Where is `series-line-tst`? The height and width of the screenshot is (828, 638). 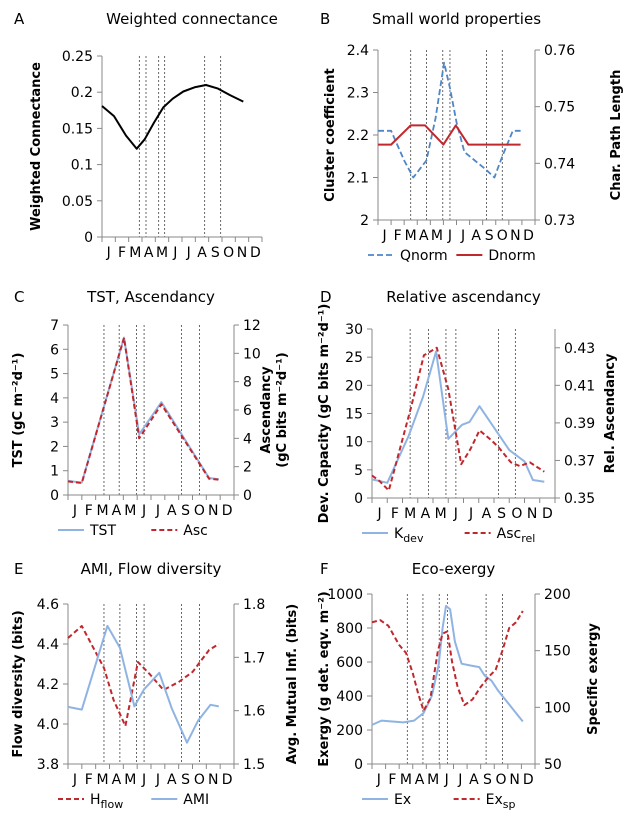
series-line-tst is located at coordinates (143, 410).